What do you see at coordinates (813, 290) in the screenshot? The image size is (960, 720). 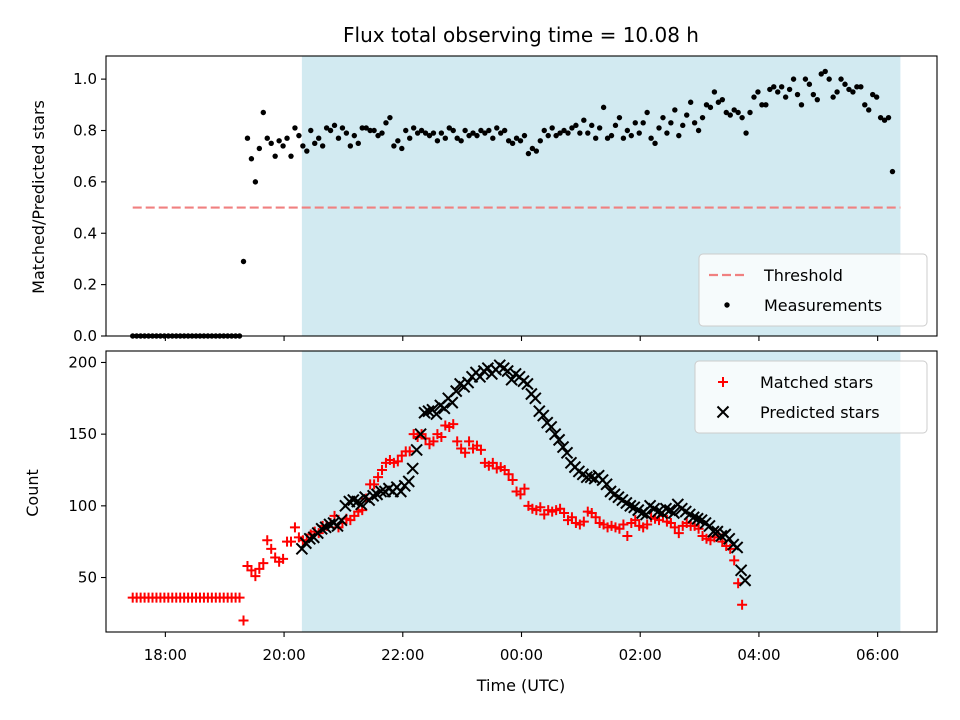 I see `top-legend: Threshold Measurements` at bounding box center [813, 290].